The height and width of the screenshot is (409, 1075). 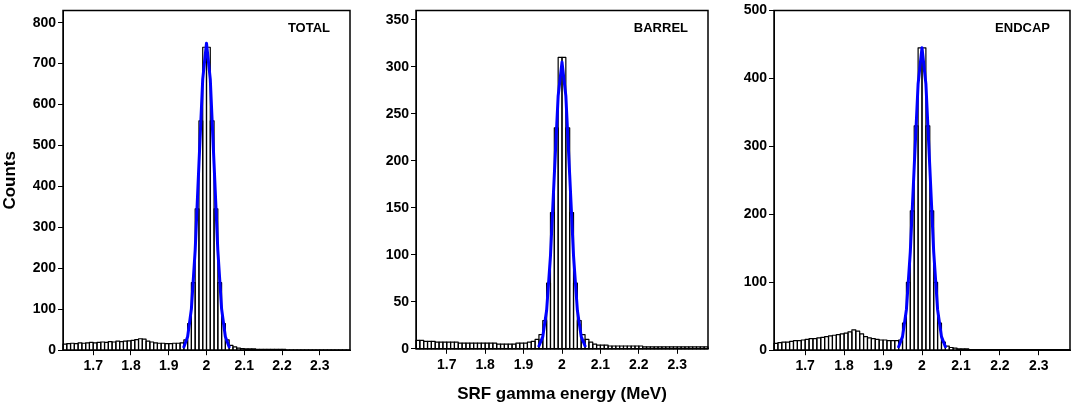 I want to click on x-axis-title: SRF gamma energy (MeV), so click(x=562, y=394).